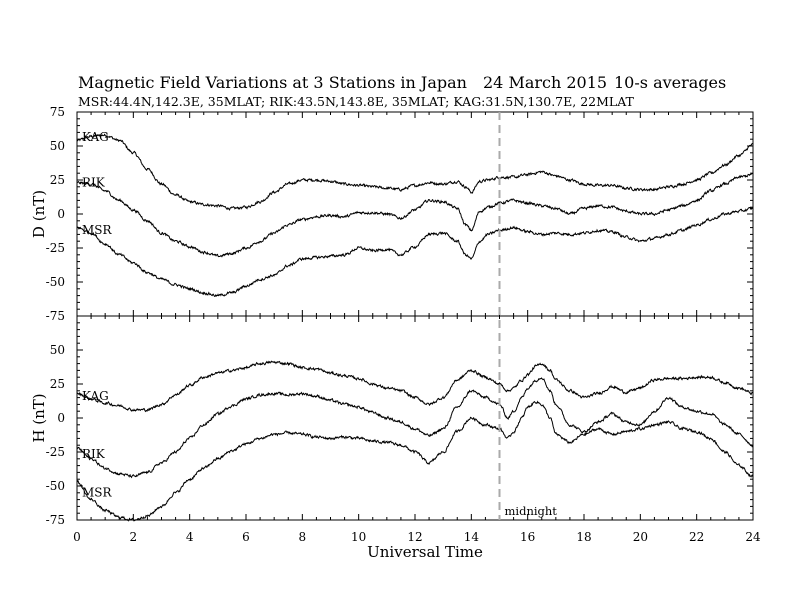  Describe the element at coordinates (303, 537) in the screenshot. I see `x-tick-label: 8` at that location.